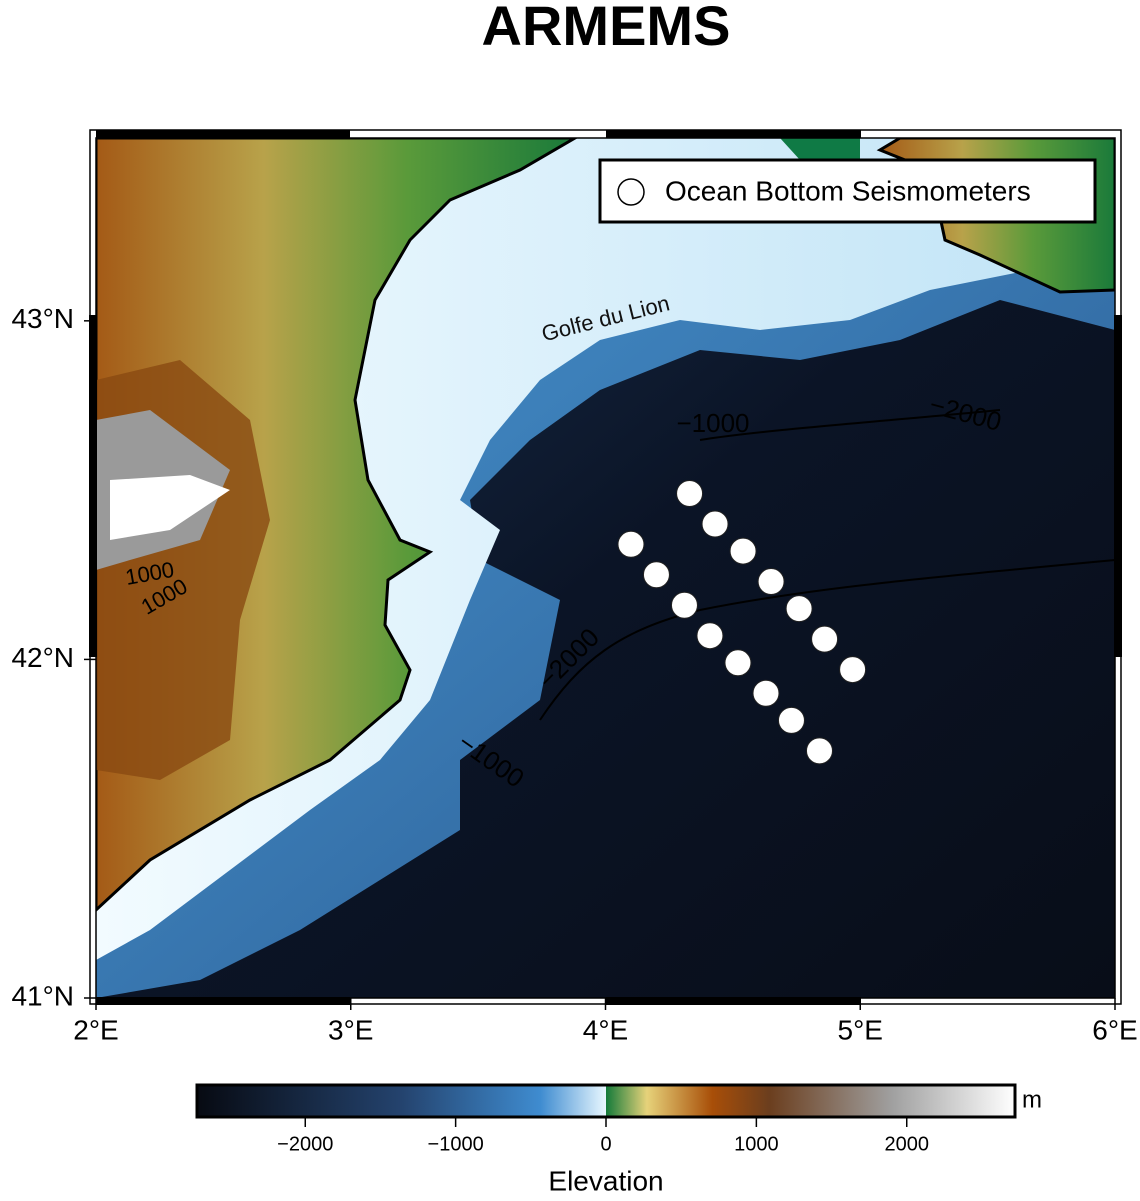 The width and height of the screenshot is (1140, 1201). What do you see at coordinates (1032, 1099) in the screenshot?
I see `colorbar-unit: m` at bounding box center [1032, 1099].